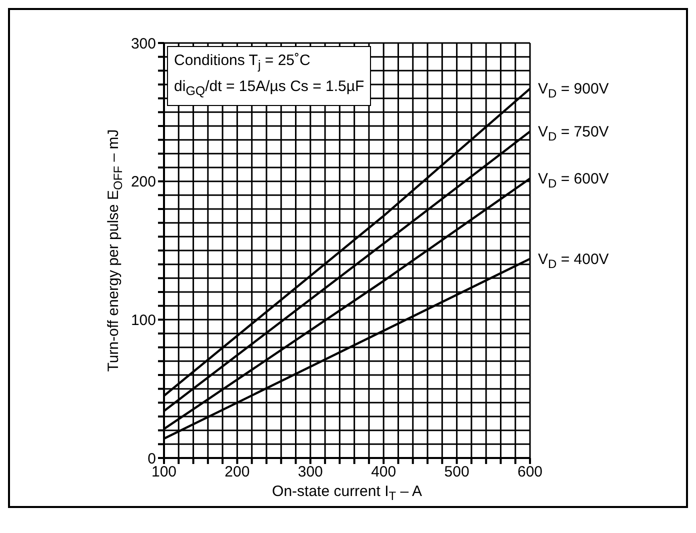  Describe the element at coordinates (573, 90) in the screenshot. I see `series-label: V$_{D}$ = 900V` at that location.